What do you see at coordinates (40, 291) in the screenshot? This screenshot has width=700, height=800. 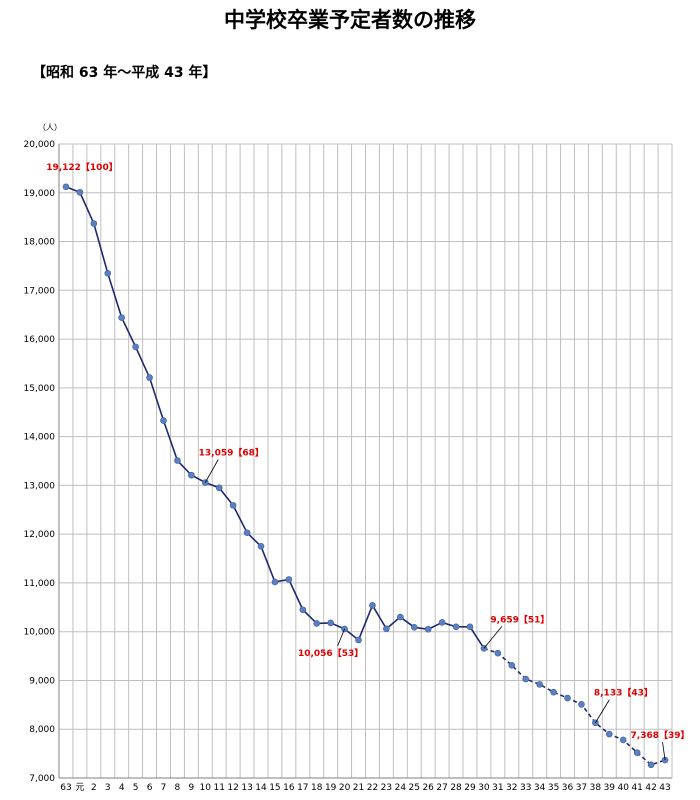 I see `y-tick-label: 17,000` at bounding box center [40, 291].